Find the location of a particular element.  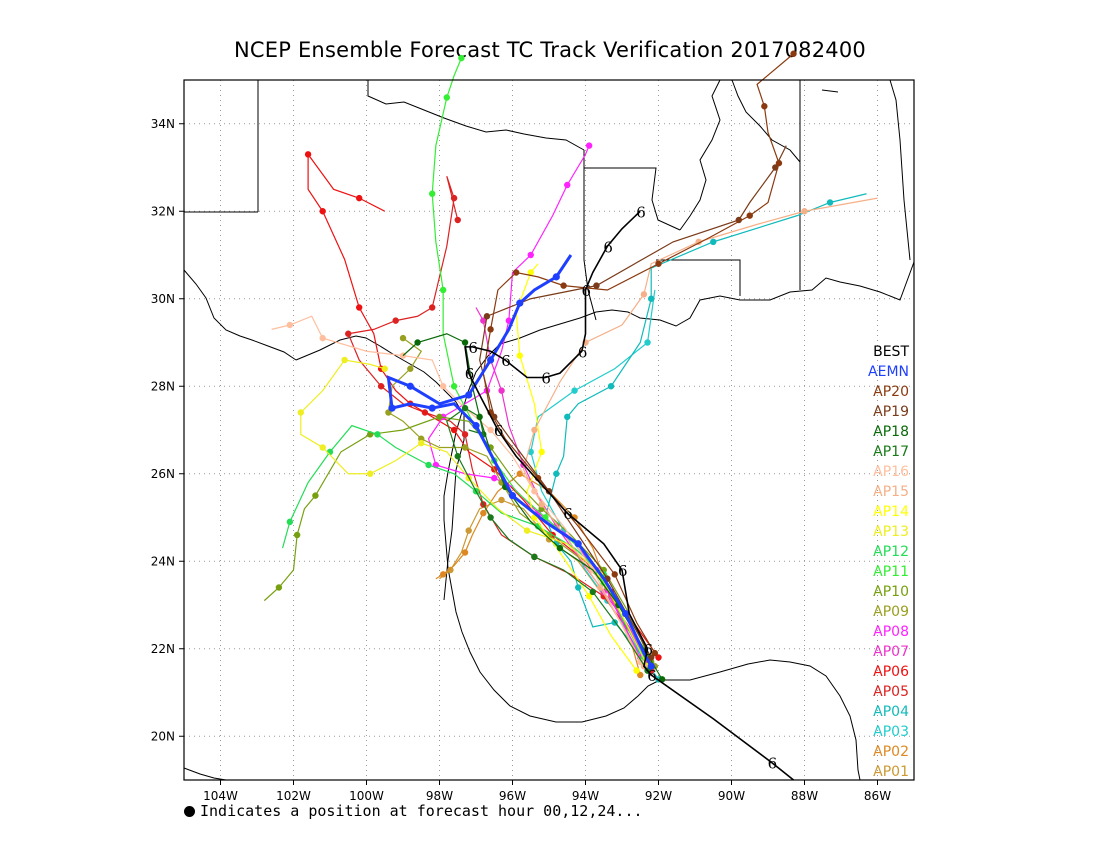

legend-entry-ap15: AP15 is located at coordinates (891, 492).